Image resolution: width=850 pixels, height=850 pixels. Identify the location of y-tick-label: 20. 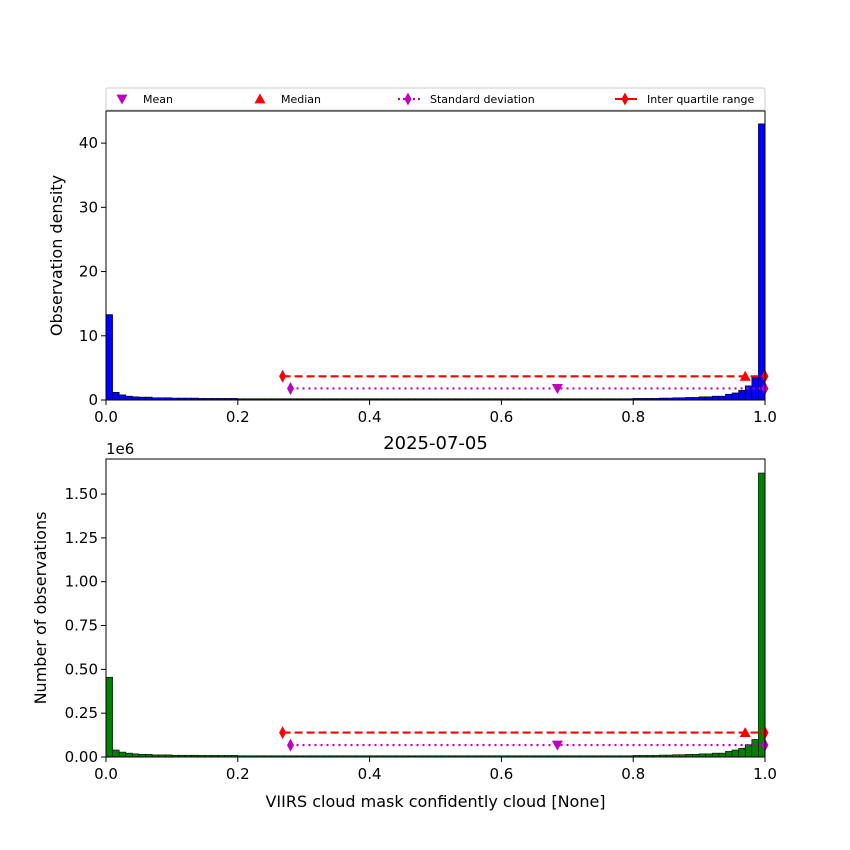
(88, 272).